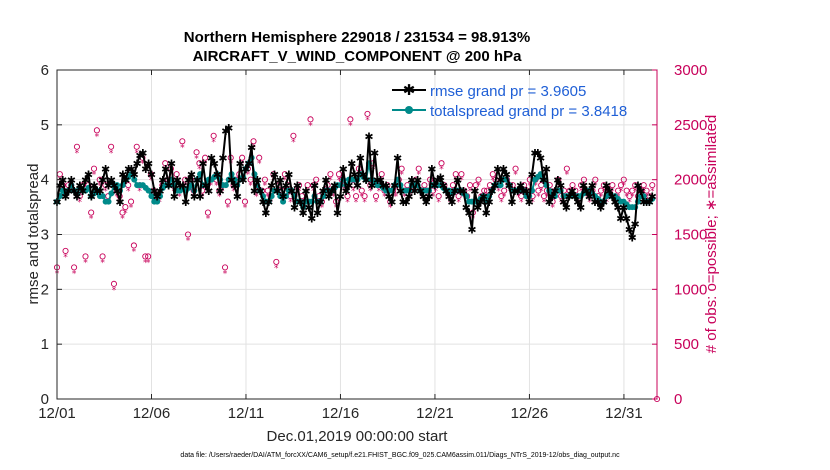 This screenshot has height=470, width=830. Describe the element at coordinates (435, 413) in the screenshot. I see `x-tick-label: 12/21` at that location.